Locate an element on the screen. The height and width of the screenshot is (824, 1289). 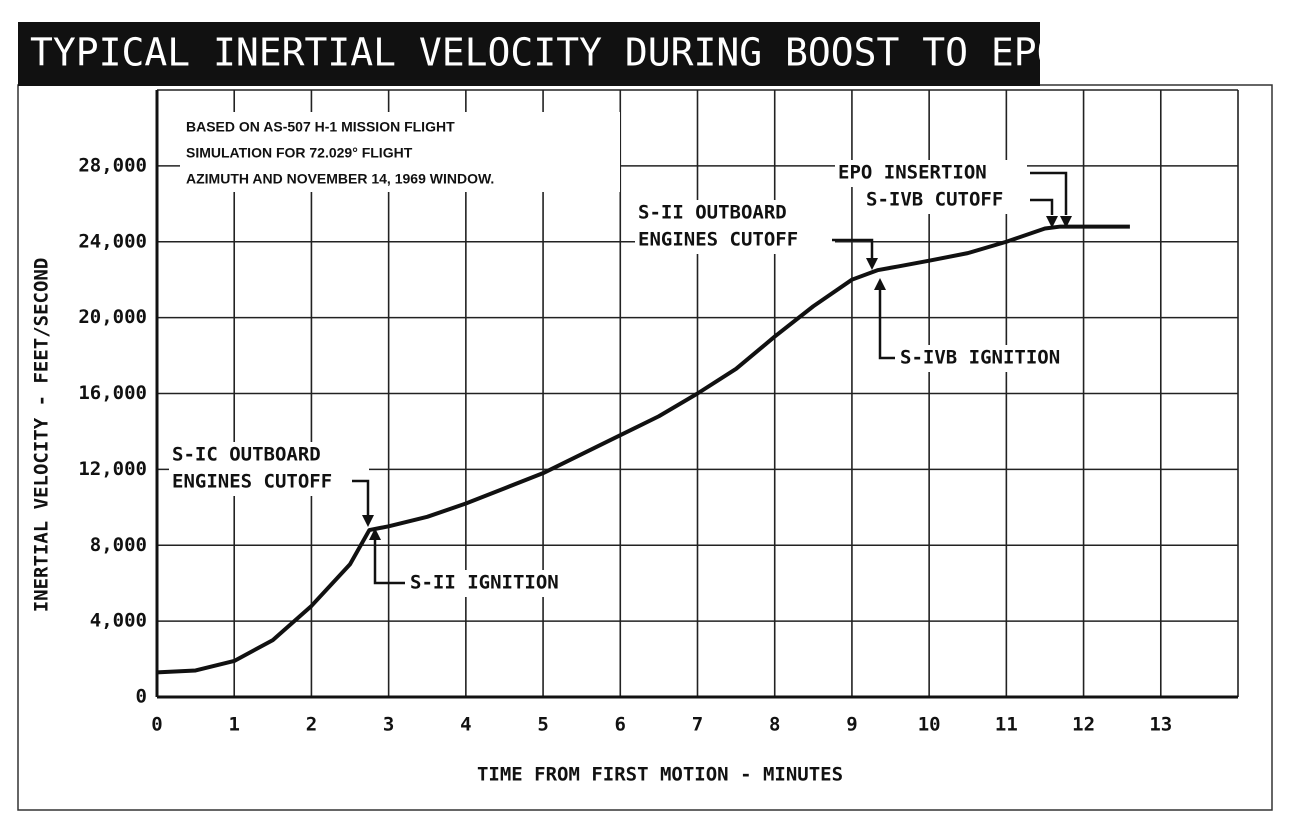
note-line: BASED ON AS-507 H-1 MISSION FLIGHT is located at coordinates (320, 127).